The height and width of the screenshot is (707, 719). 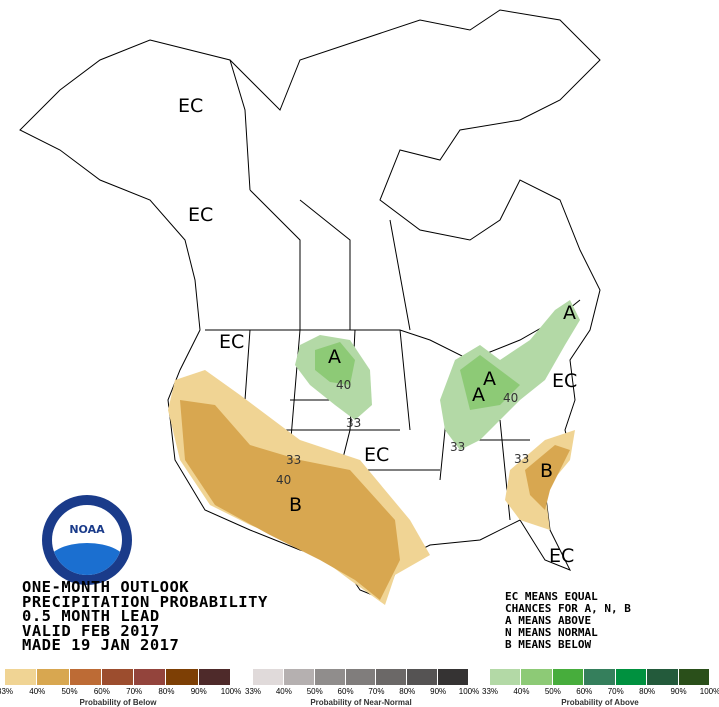 What do you see at coordinates (87, 540) in the screenshot?
I see `noaa-logo: NOAA` at bounding box center [87, 540].